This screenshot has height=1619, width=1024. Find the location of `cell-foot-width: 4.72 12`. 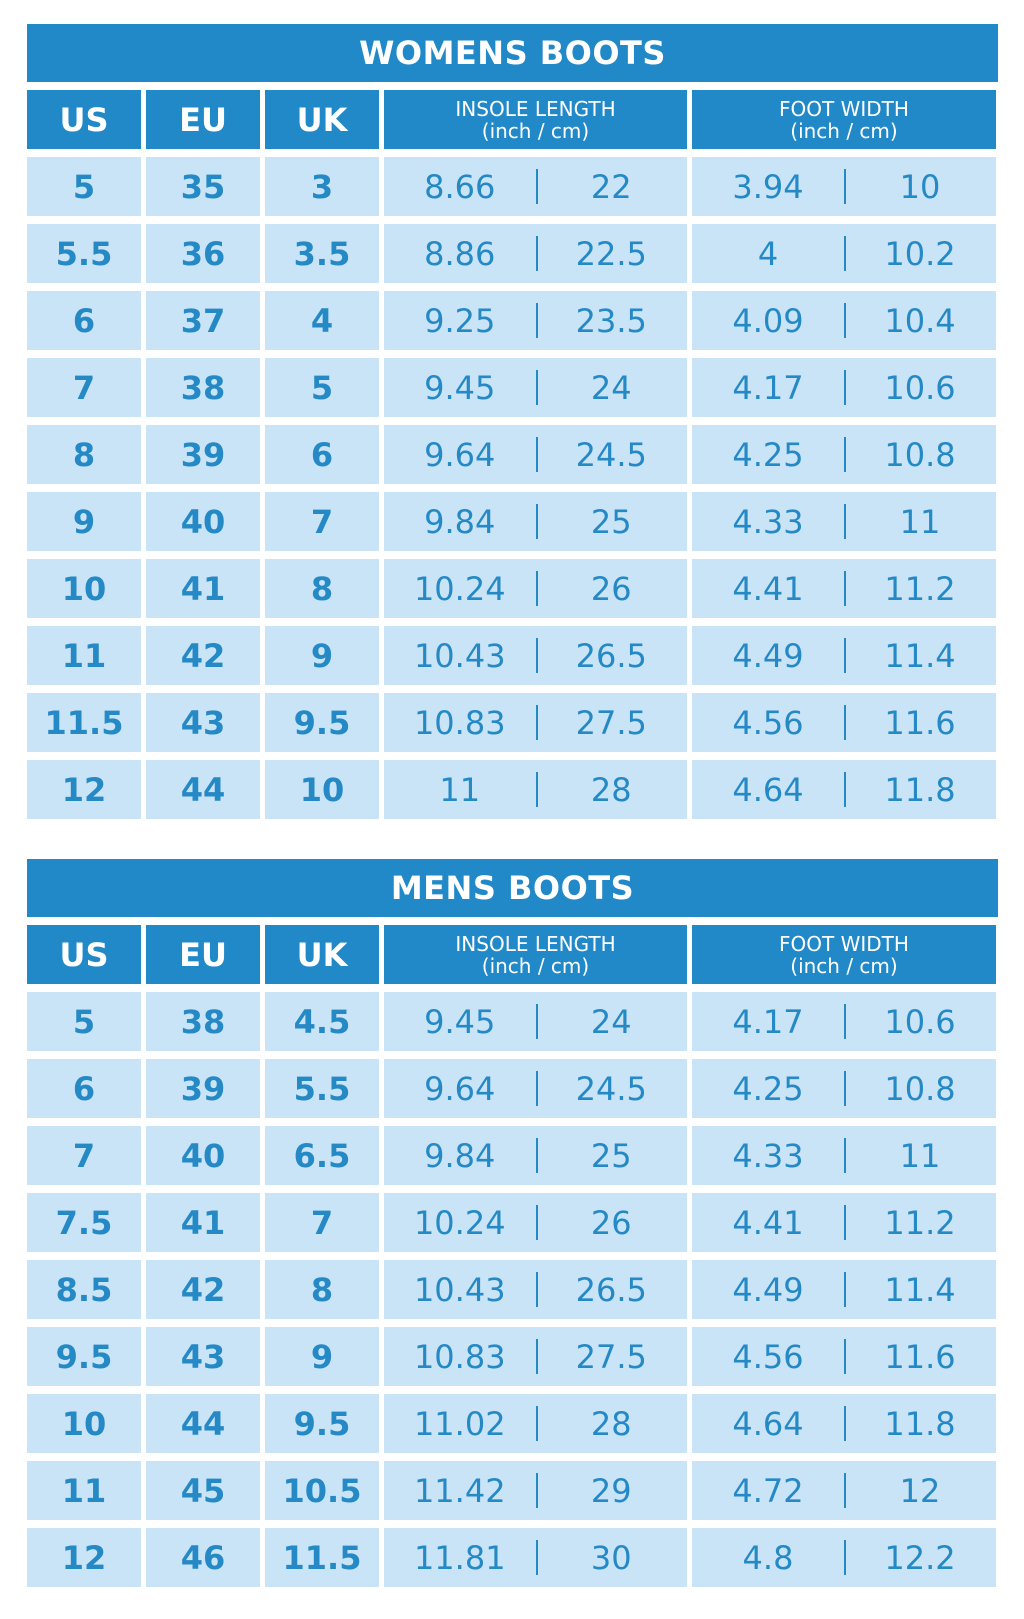

cell-foot-width: 4.72 12 is located at coordinates (844, 1490).